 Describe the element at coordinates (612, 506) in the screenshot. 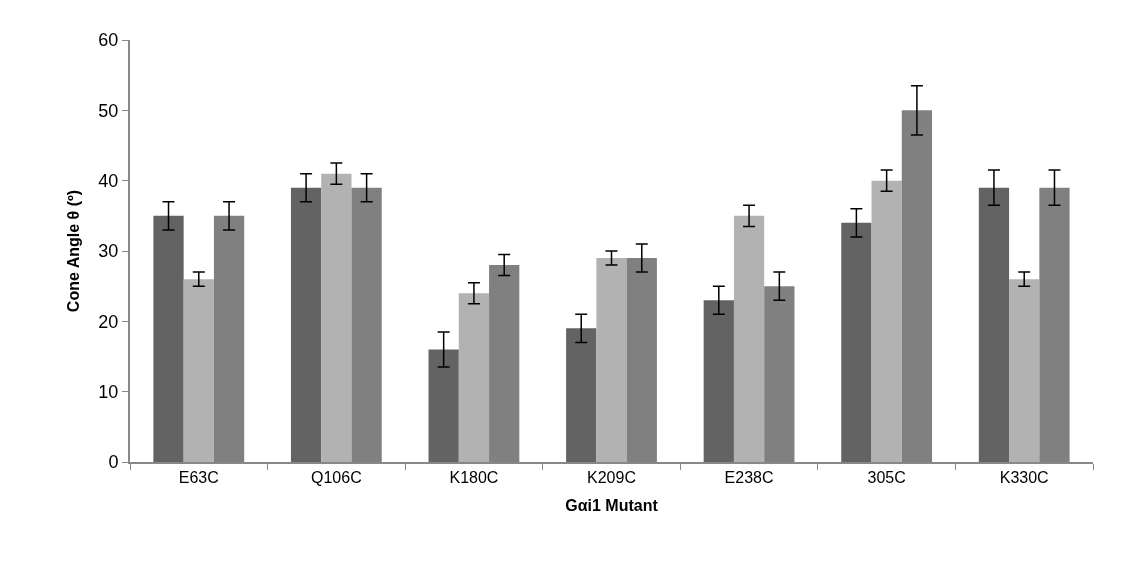

I see `x-axis-title: Gαi1 Mutant` at that location.